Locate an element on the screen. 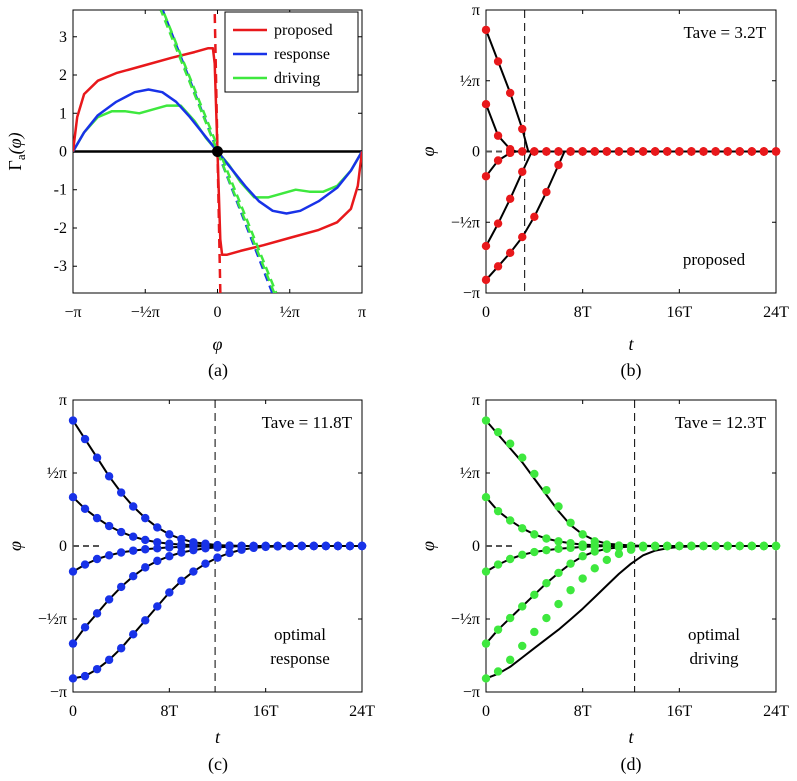 The width and height of the screenshot is (797, 781). panel-caption: (c) is located at coordinates (218, 764).